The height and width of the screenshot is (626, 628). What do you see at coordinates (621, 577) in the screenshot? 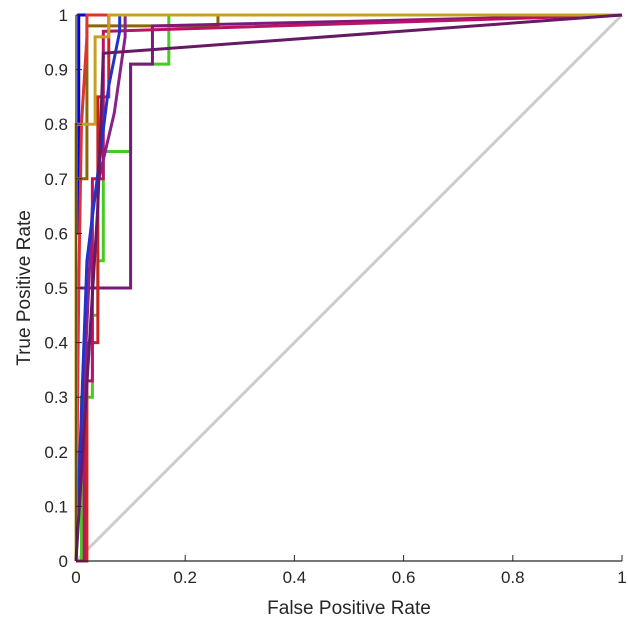
I see `x-tick-label: 1` at bounding box center [621, 577].